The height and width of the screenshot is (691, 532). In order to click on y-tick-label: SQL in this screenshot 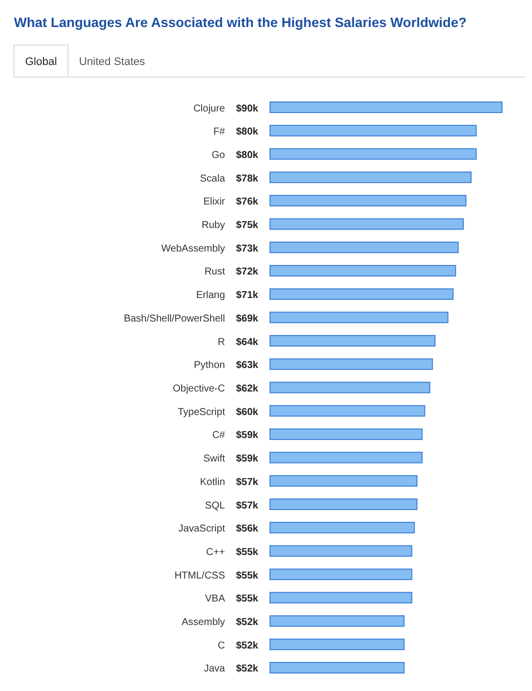, I will do `click(215, 506)`.